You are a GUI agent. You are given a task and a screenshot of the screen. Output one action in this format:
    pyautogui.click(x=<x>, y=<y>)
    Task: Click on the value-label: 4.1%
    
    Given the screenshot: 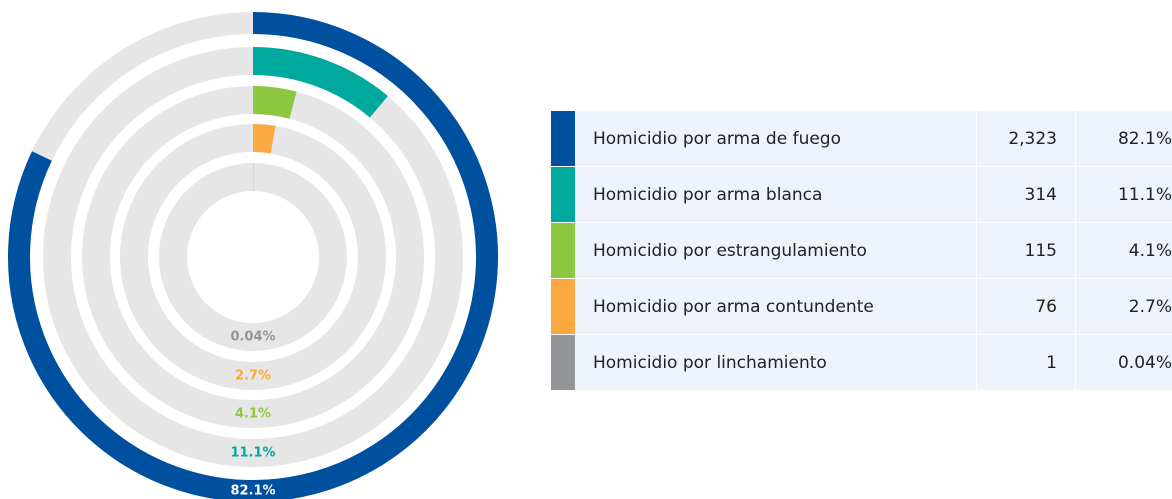 What is the action you would take?
    pyautogui.click(x=253, y=414)
    